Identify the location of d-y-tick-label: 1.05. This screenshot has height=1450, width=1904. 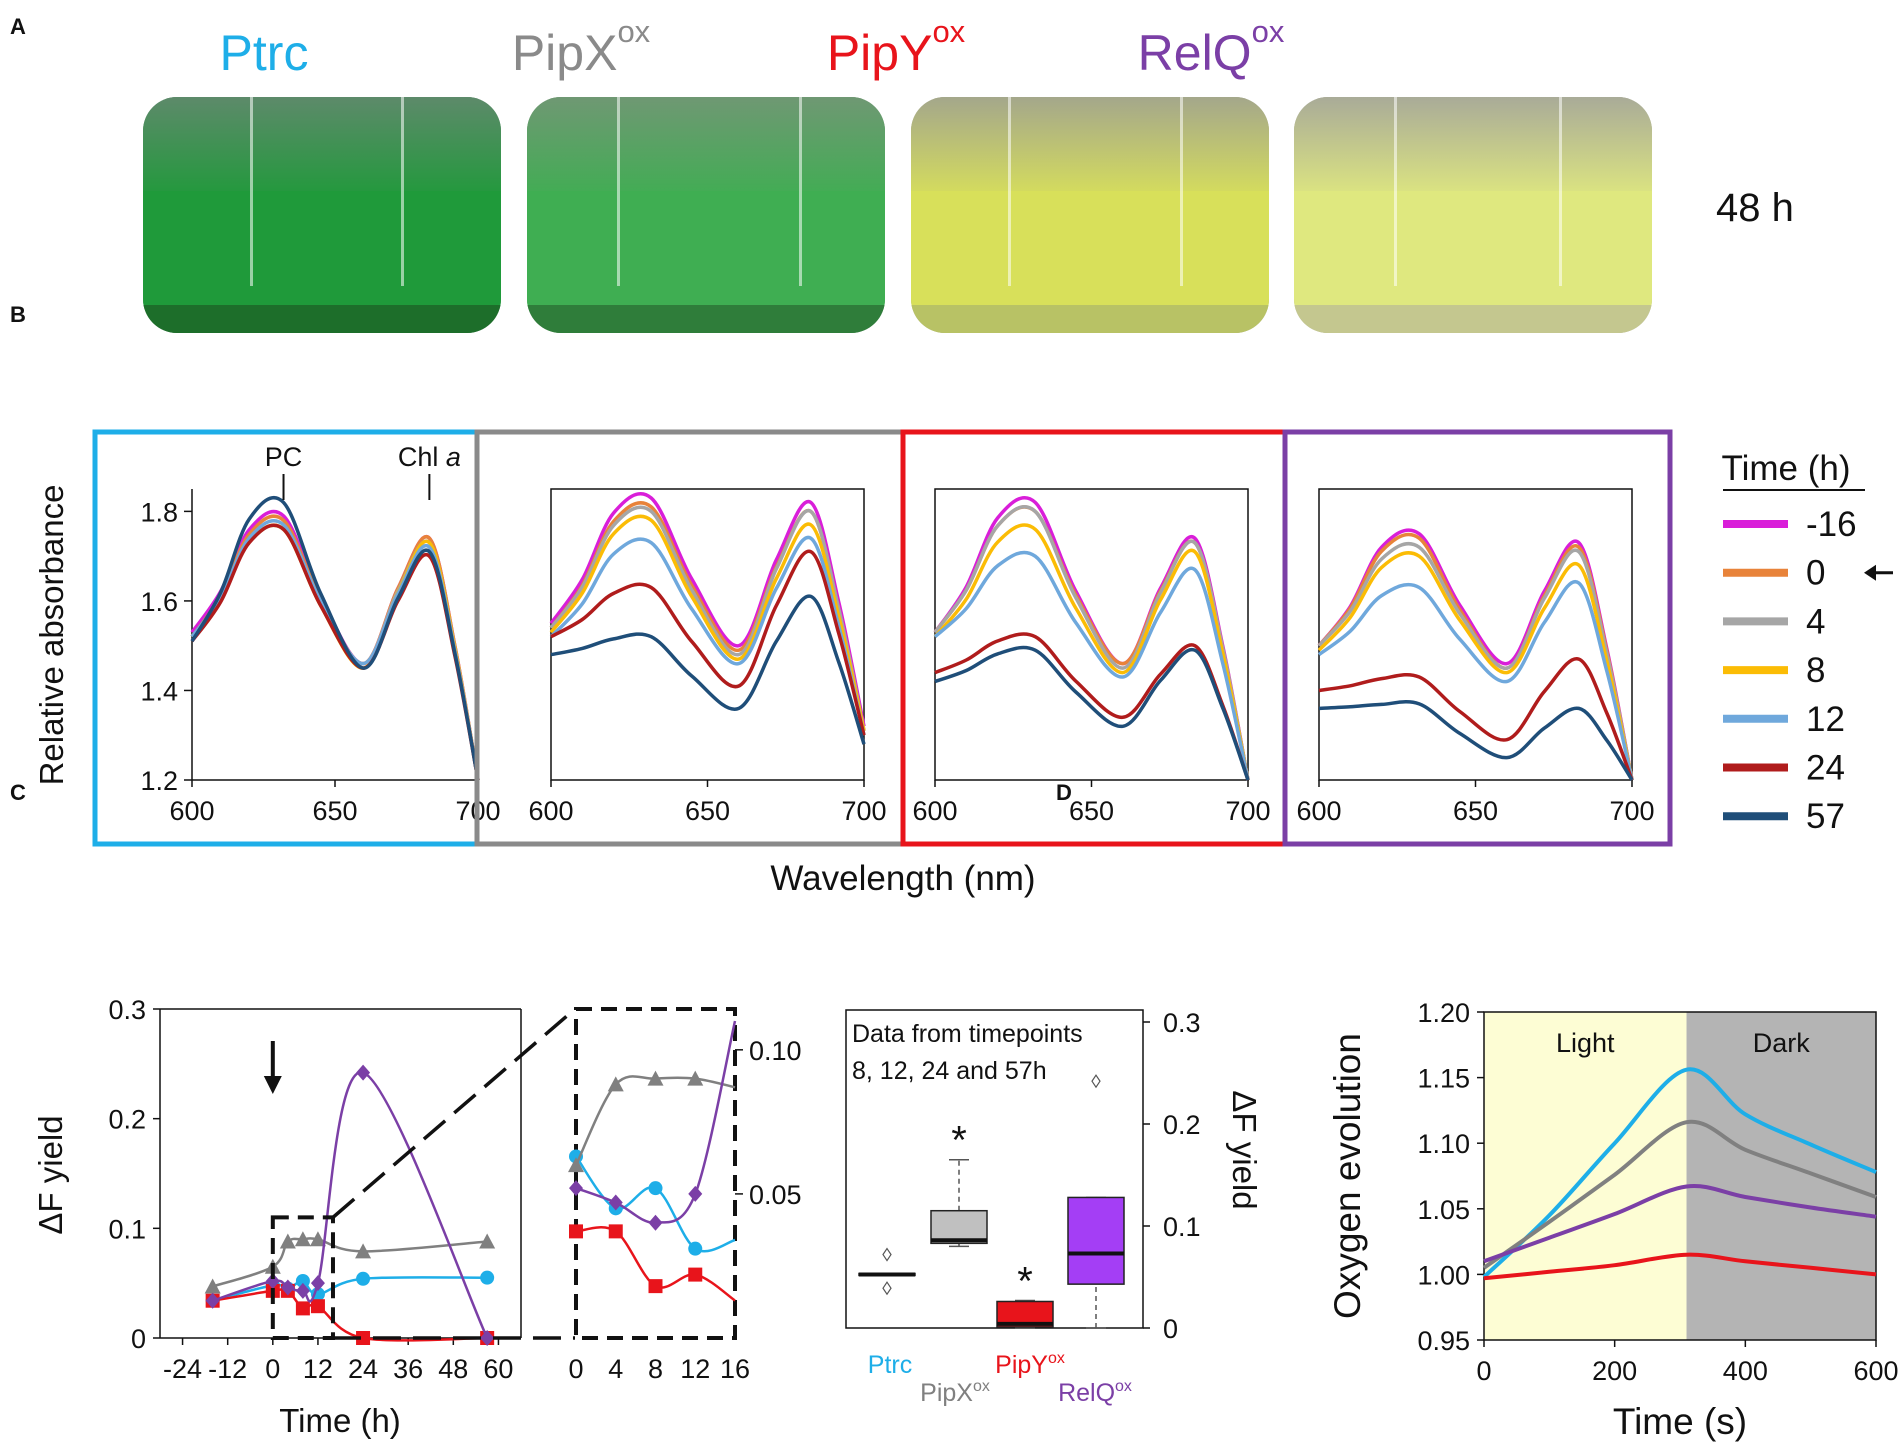
(1443, 1210).